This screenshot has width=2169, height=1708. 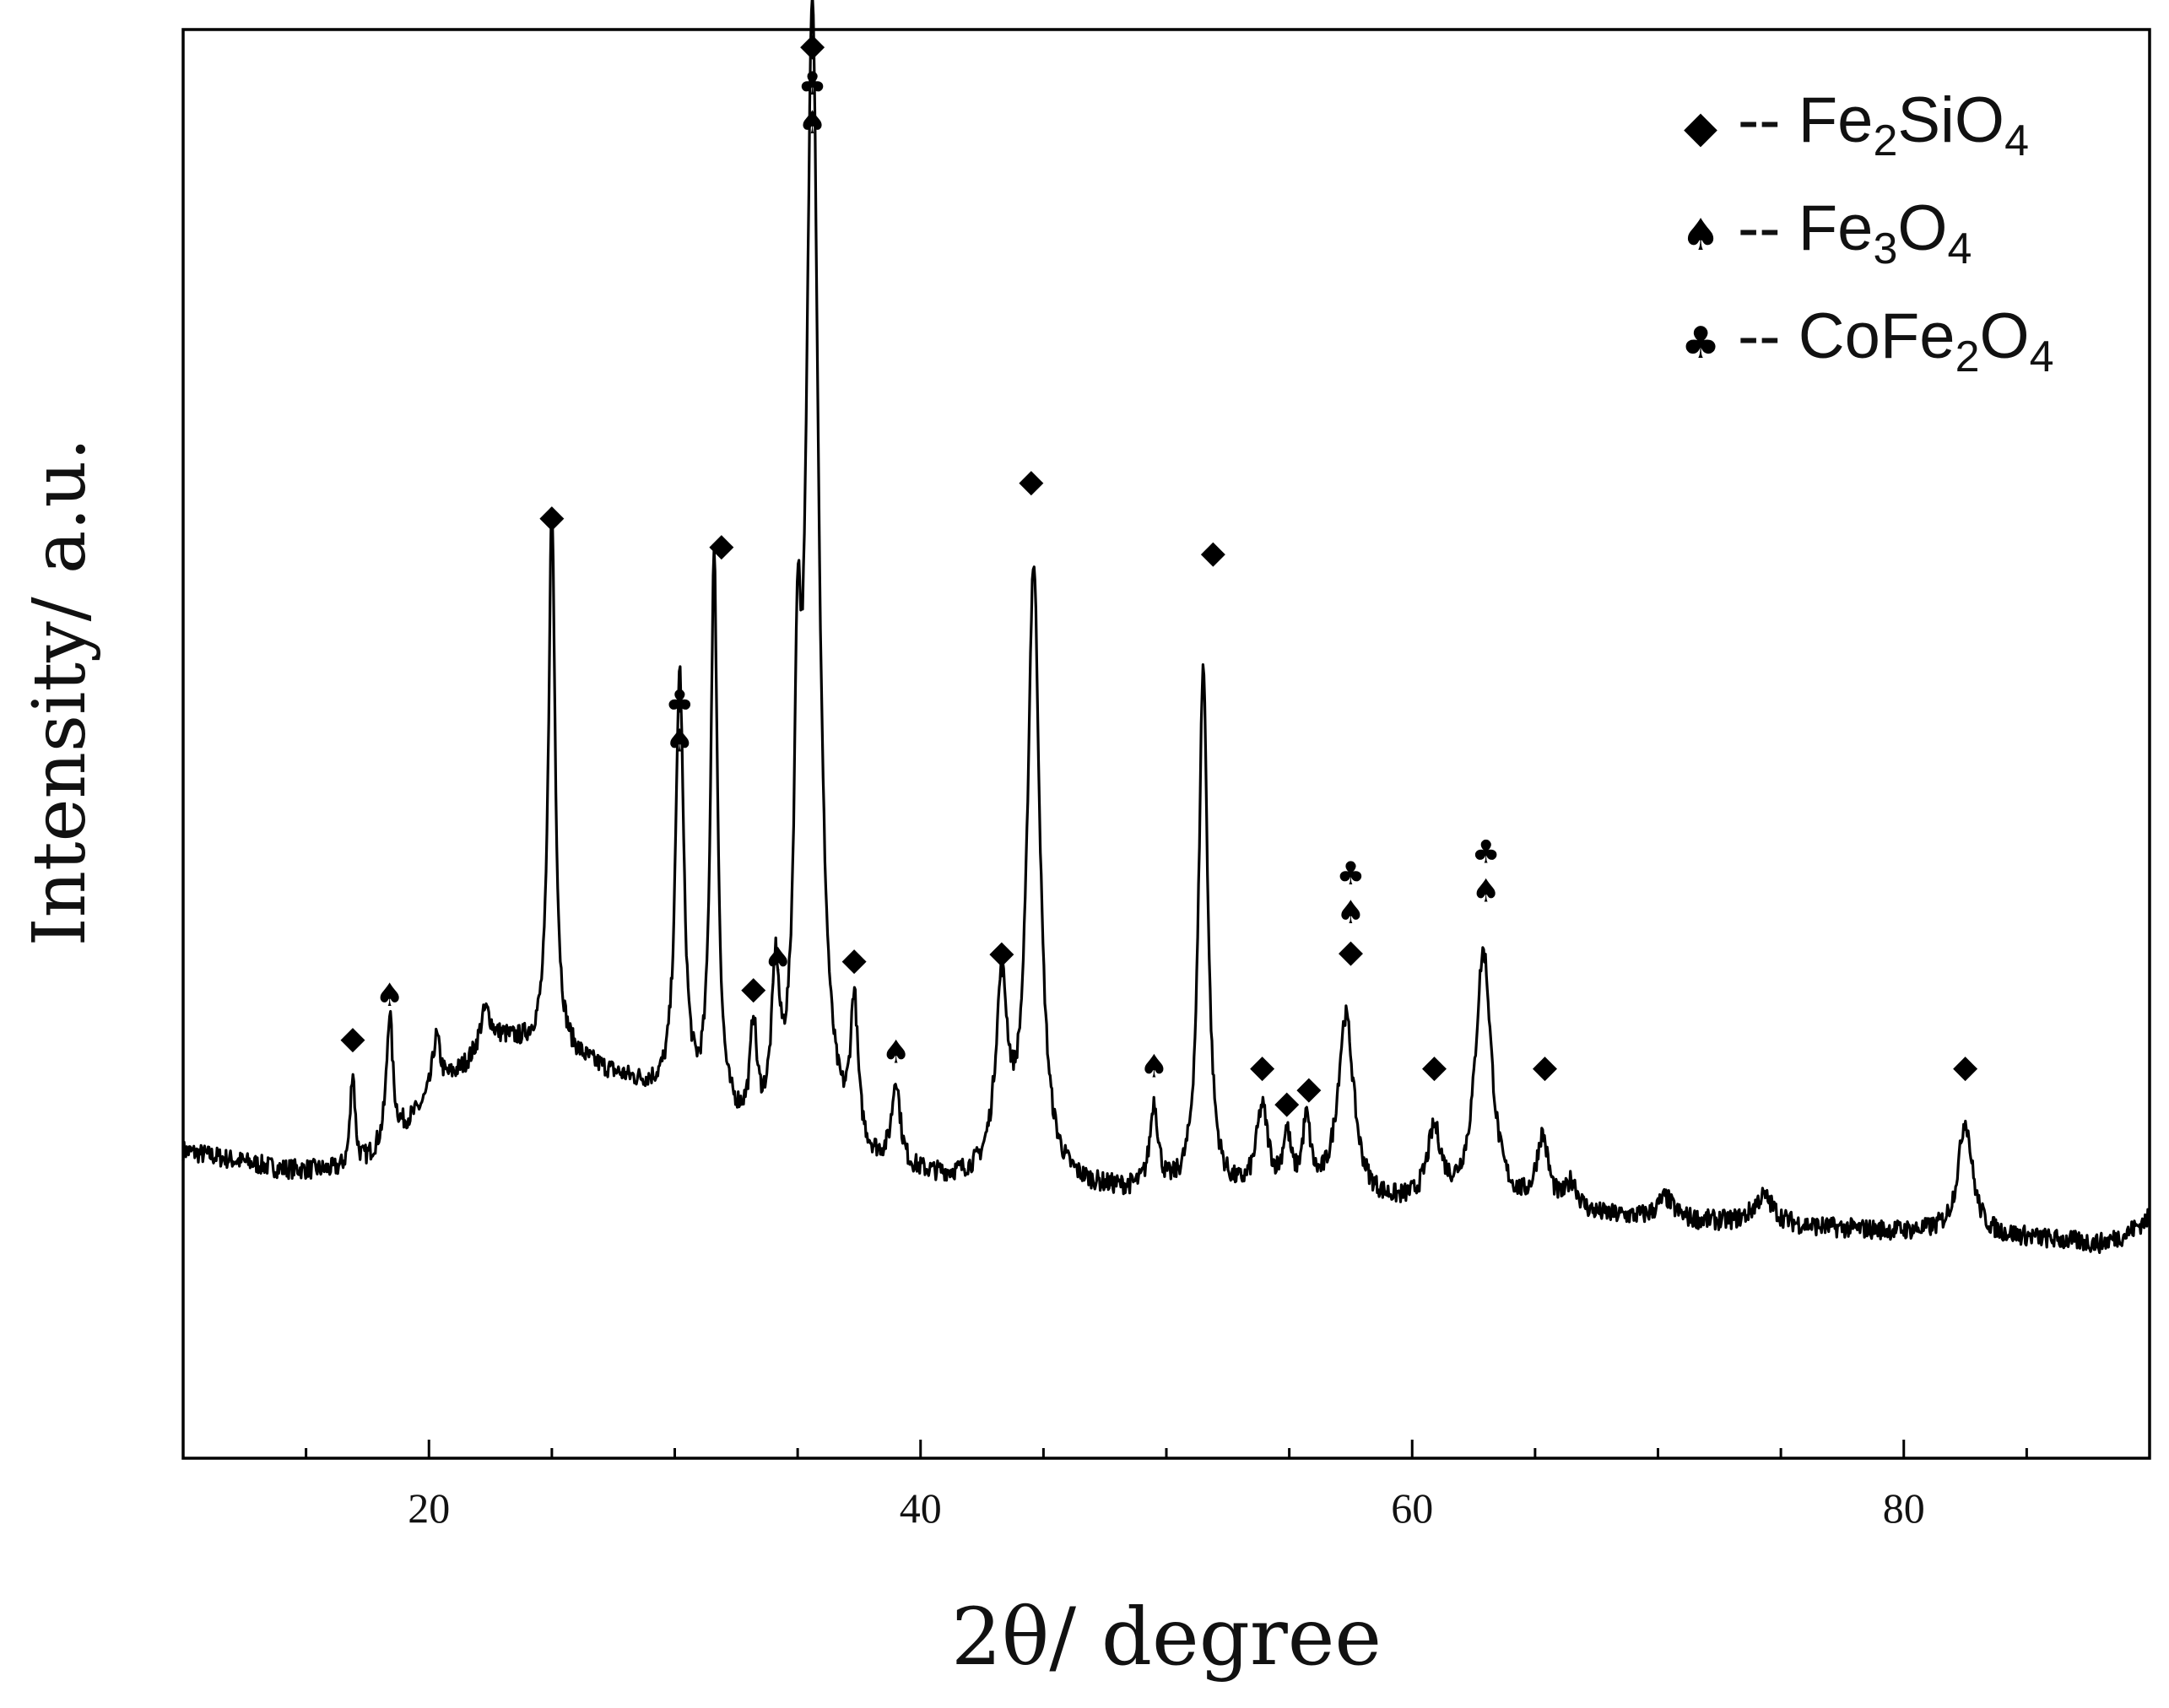 What do you see at coordinates (1166, 1638) in the screenshot?
I see `x-axis-title: 2θ/ degree` at bounding box center [1166, 1638].